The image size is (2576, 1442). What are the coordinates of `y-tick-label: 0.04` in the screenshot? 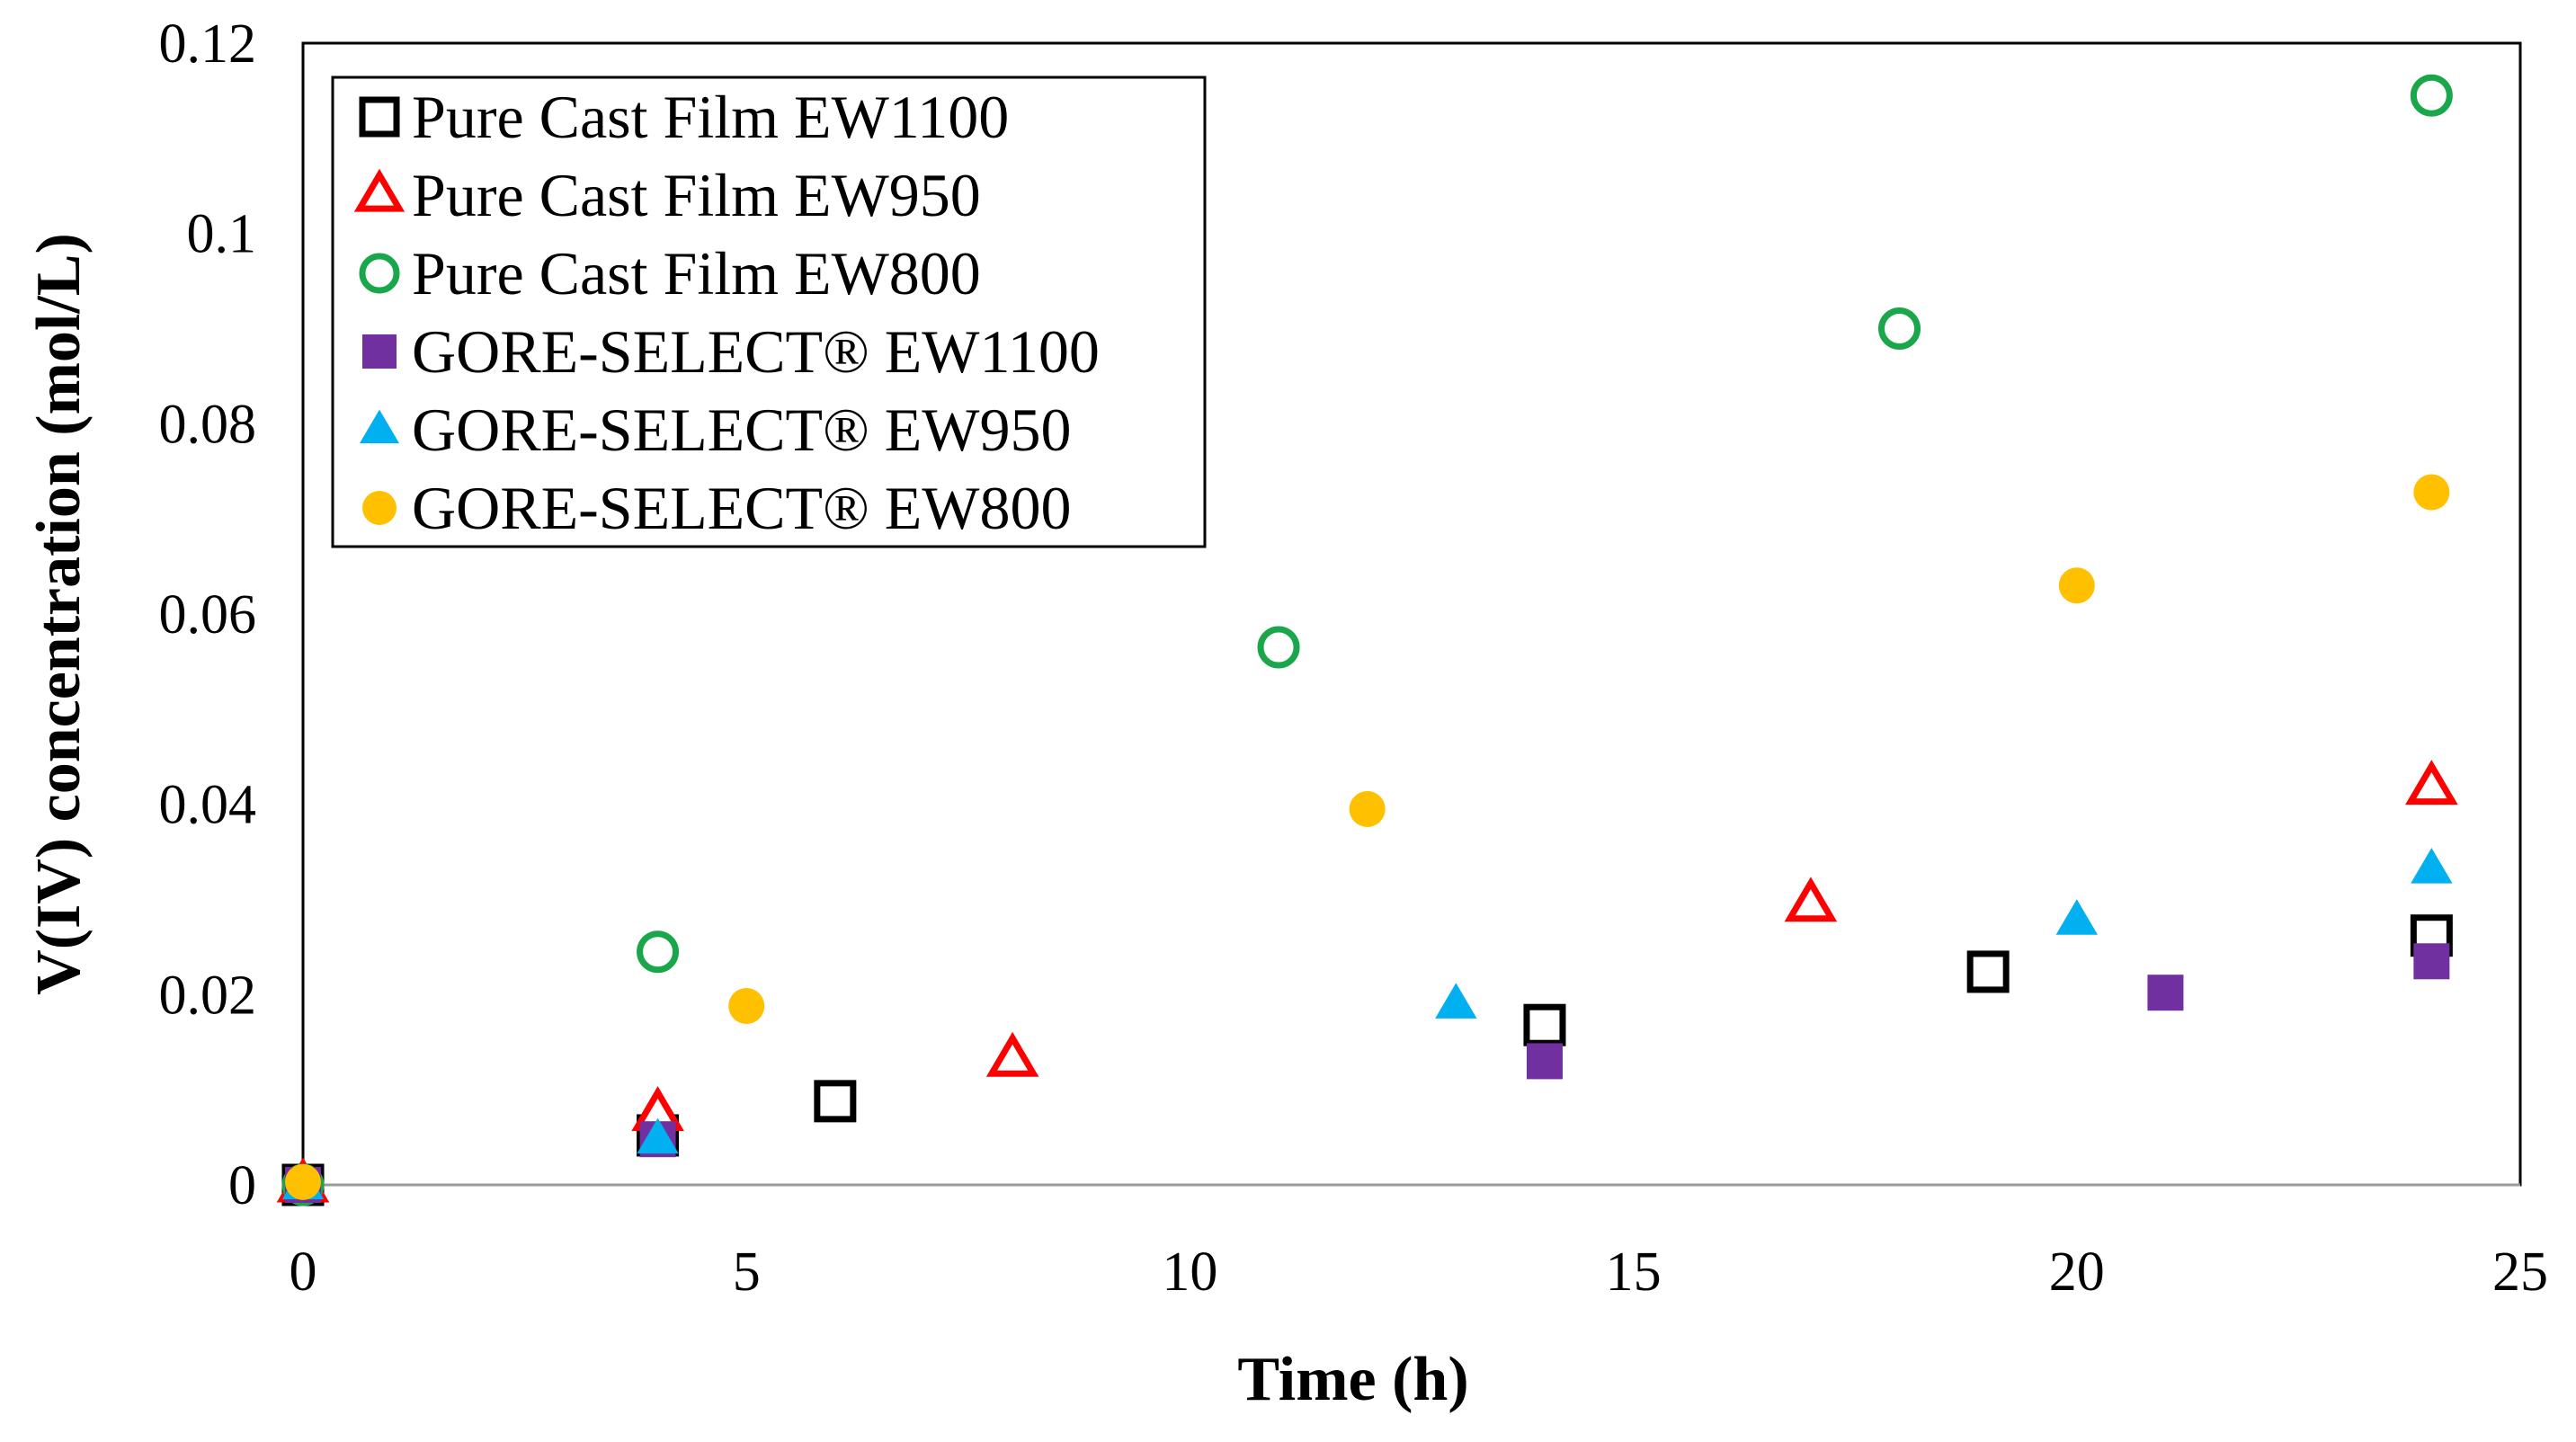 It's located at (208, 805).